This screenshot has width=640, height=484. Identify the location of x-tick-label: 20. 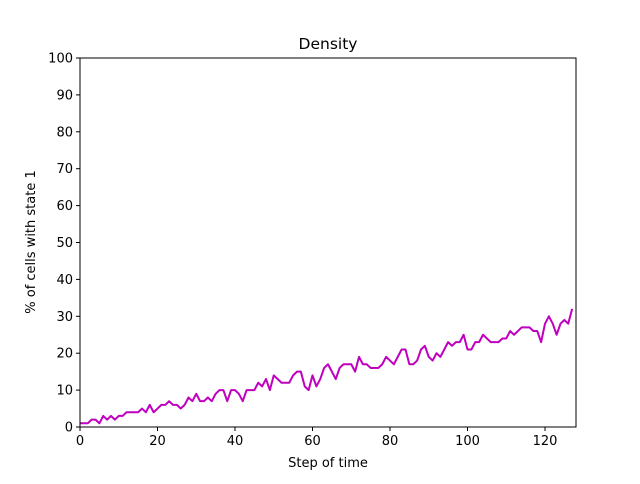
(157, 441).